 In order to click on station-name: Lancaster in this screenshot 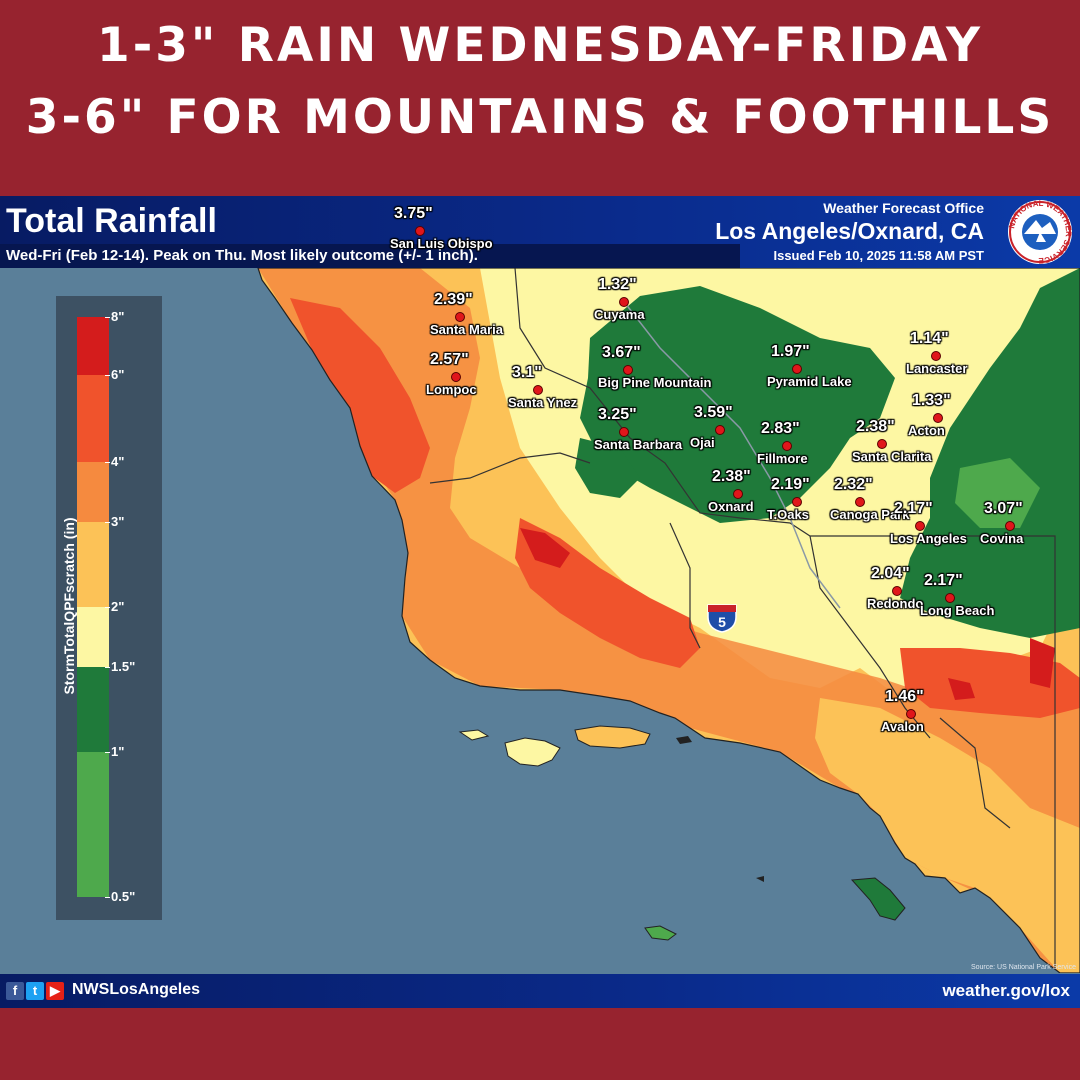, I will do `click(937, 368)`.